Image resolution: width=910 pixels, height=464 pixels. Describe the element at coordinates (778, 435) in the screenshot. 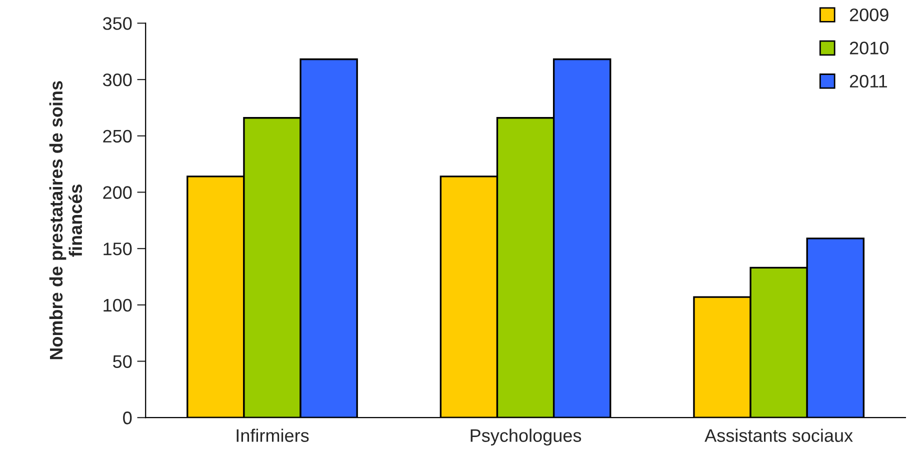

I see `x-tick-label: Assistants sociaux` at that location.